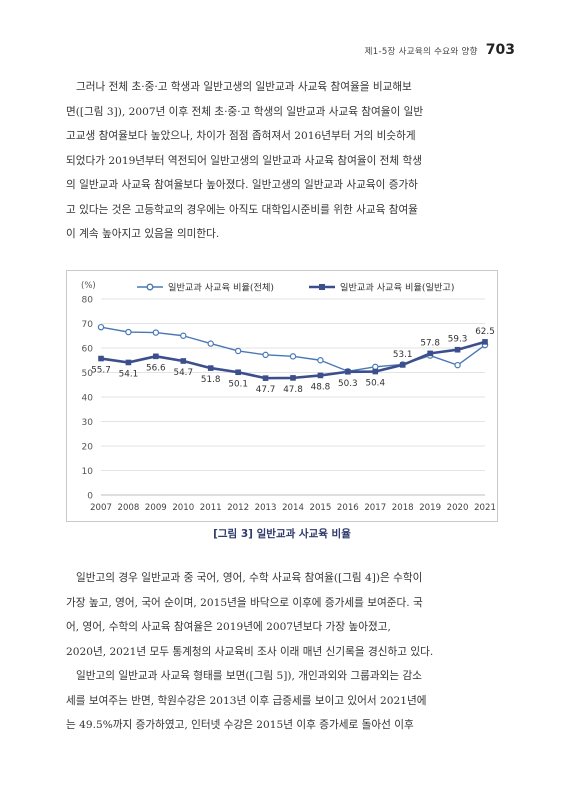 The image size is (569, 800). I want to click on y-tick-label: 60, so click(88, 350).